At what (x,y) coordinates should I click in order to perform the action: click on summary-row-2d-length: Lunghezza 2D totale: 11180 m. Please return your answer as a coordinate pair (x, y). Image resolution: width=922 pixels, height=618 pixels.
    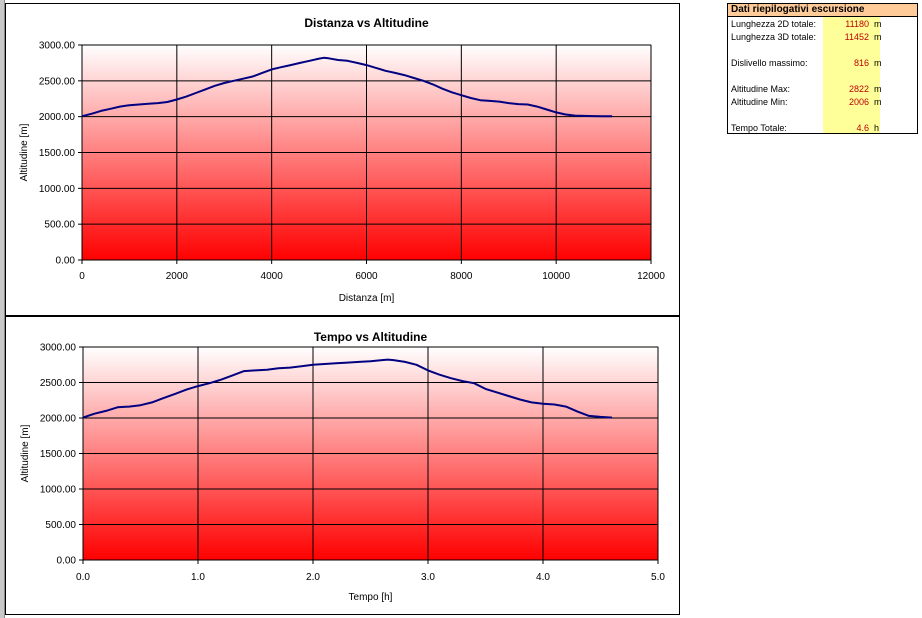
    Looking at the image, I should click on (822, 24).